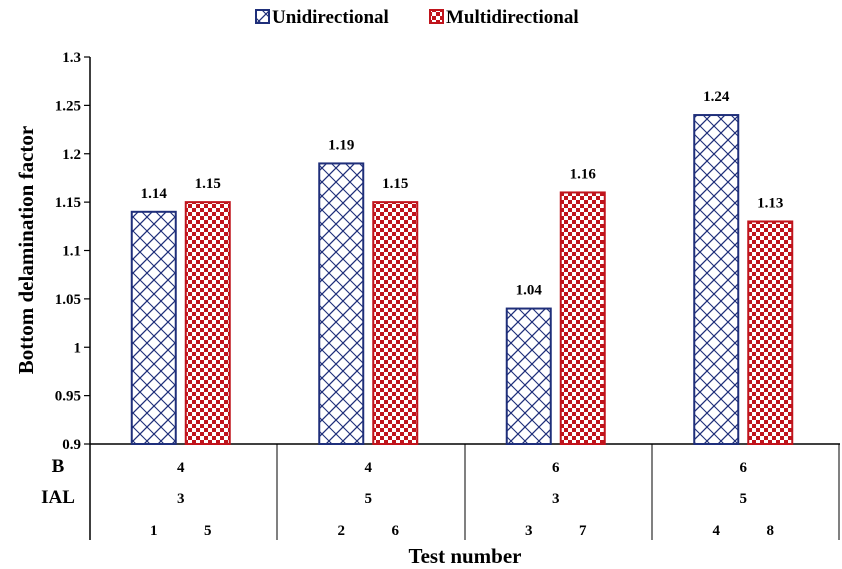 The image size is (842, 569). What do you see at coordinates (417, 17) in the screenshot?
I see `legend: Unidirectional Multidirectional` at bounding box center [417, 17].